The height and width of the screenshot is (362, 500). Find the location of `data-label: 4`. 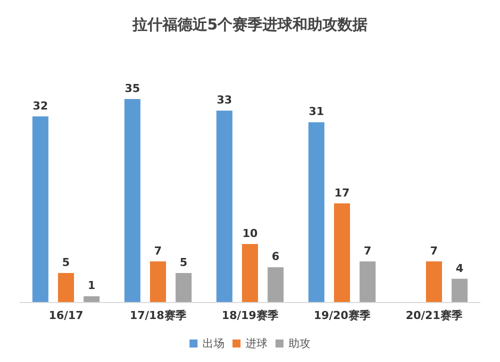

data-label: 4 is located at coordinates (460, 268).